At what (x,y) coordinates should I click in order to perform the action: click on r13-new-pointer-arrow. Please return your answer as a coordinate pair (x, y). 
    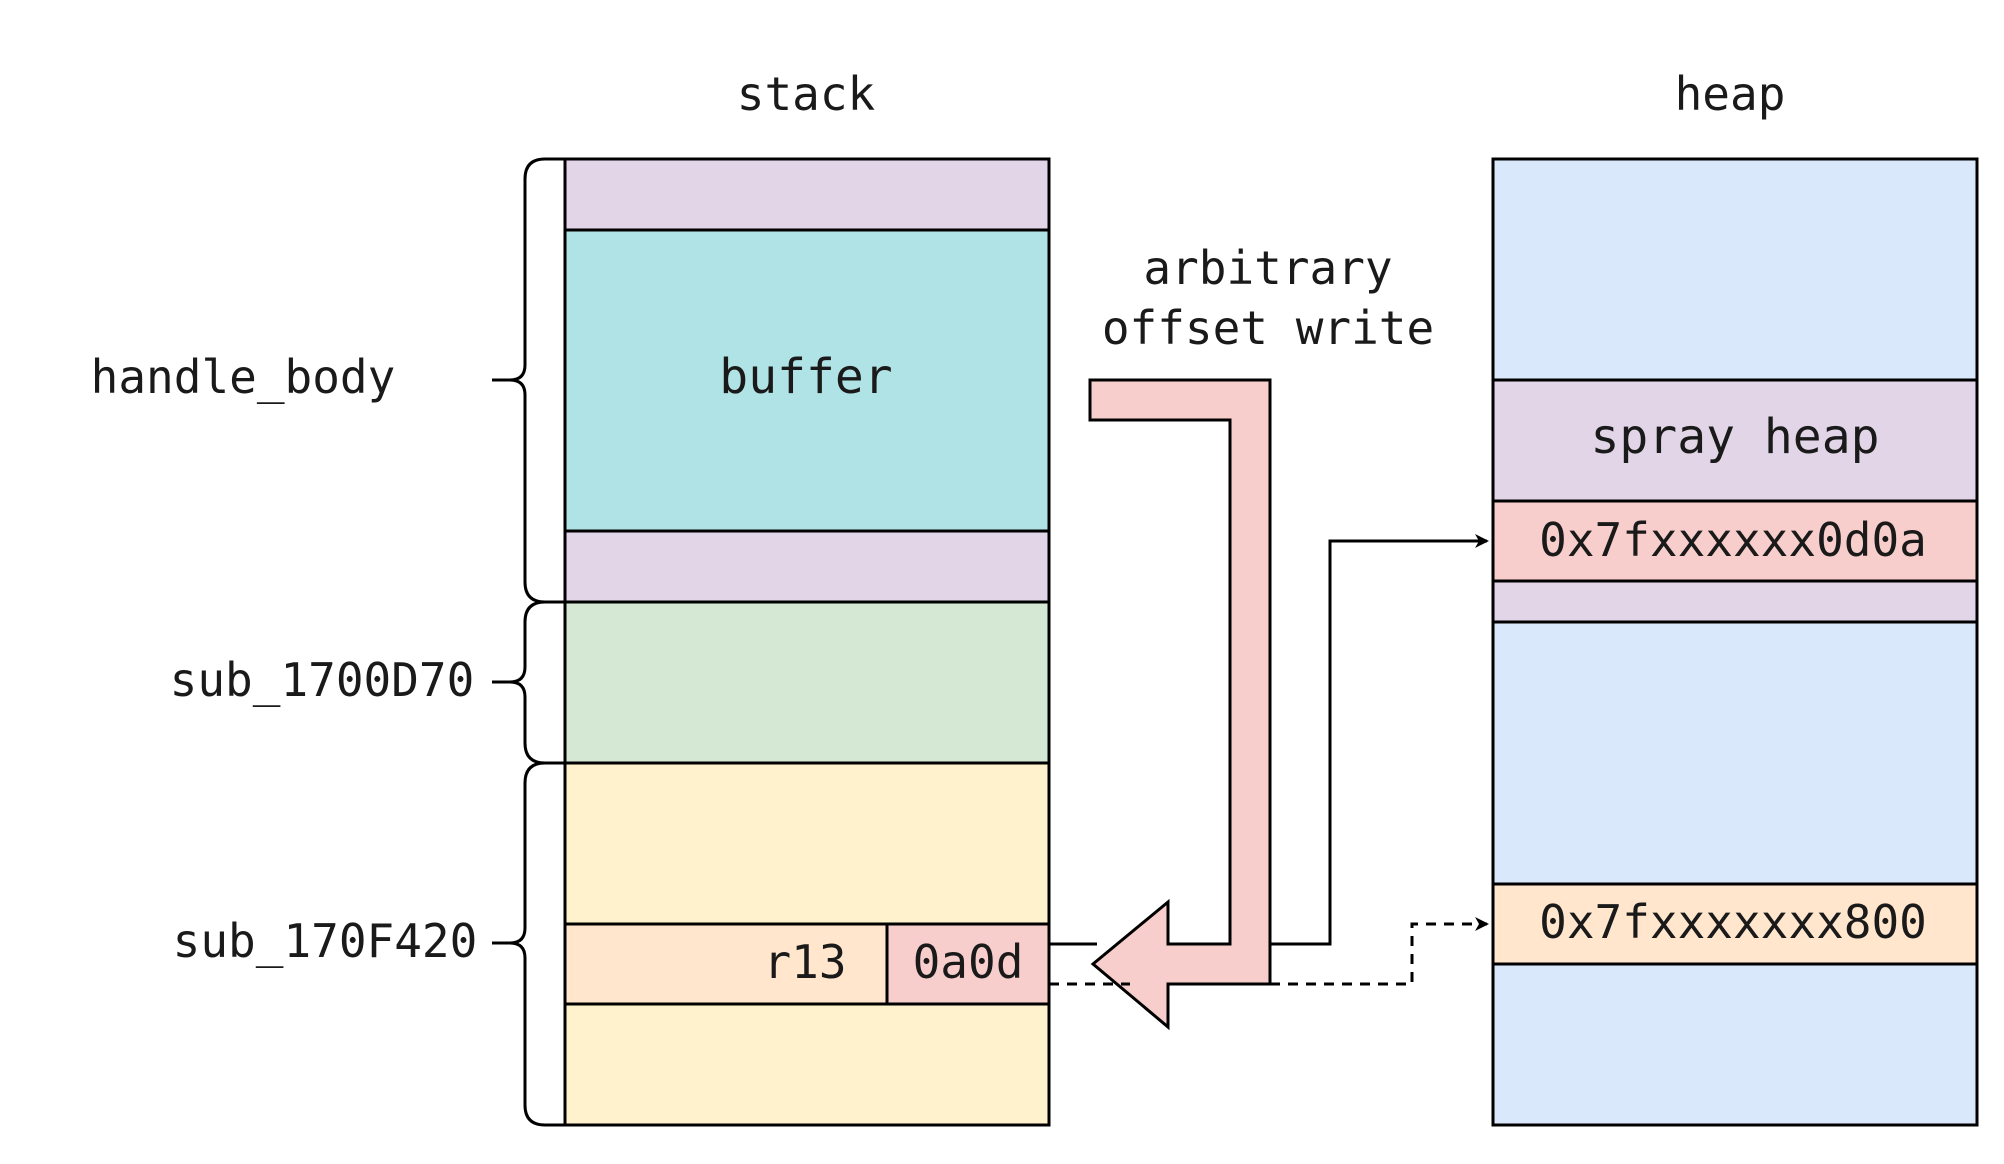
    Looking at the image, I should click on (1379, 740).